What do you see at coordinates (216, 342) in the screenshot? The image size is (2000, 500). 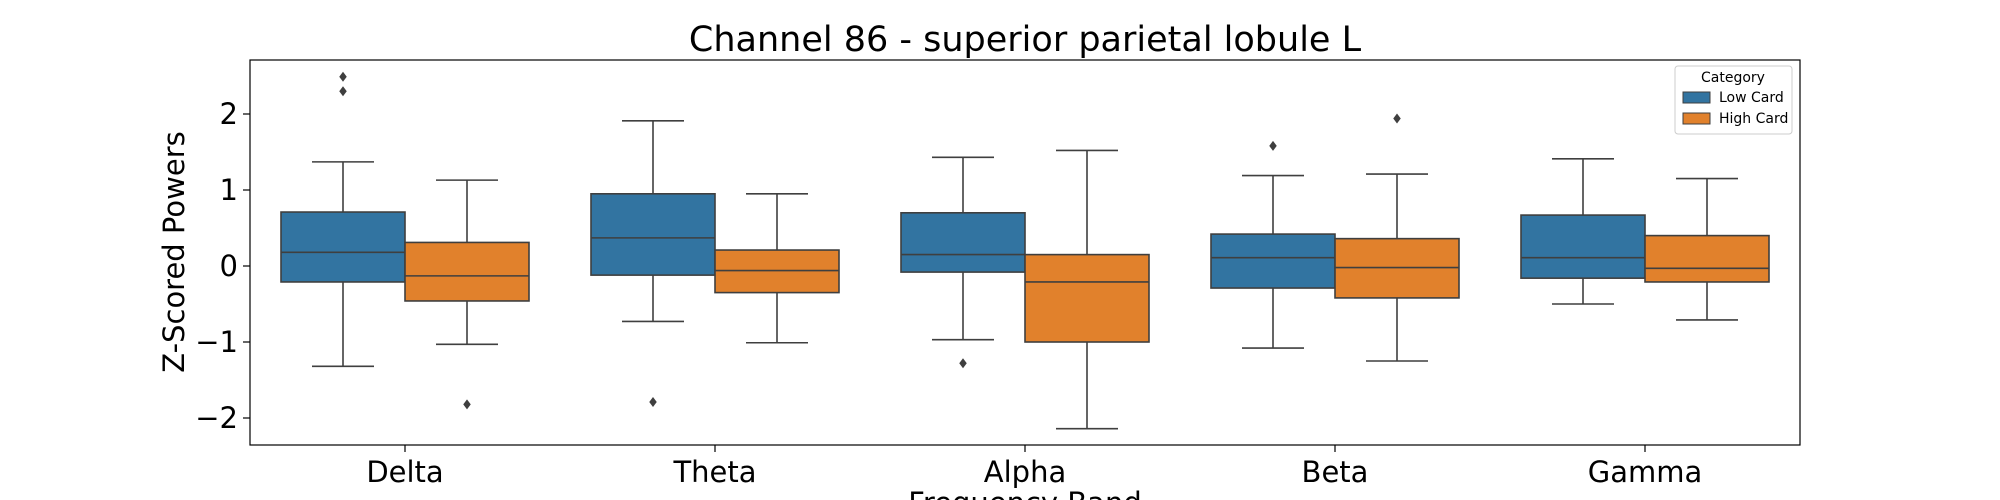 I see `y-tick-label: −1` at bounding box center [216, 342].